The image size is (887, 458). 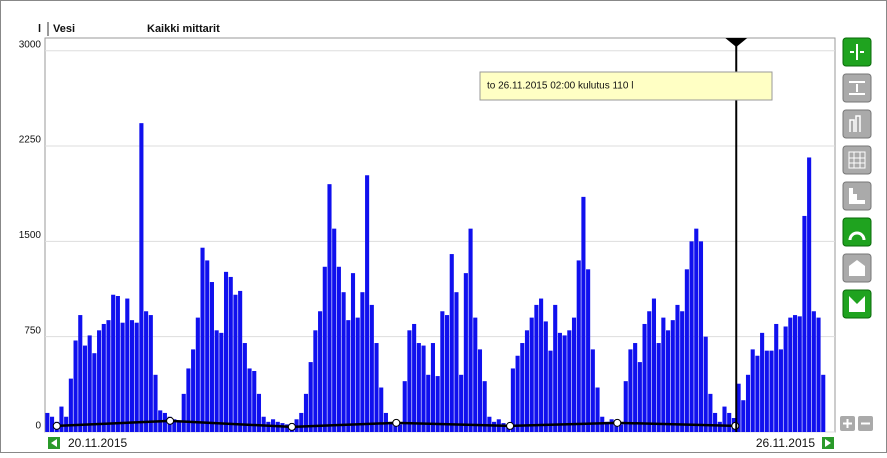 I want to click on subtitle: Kaikki mittarit, so click(x=183, y=29).